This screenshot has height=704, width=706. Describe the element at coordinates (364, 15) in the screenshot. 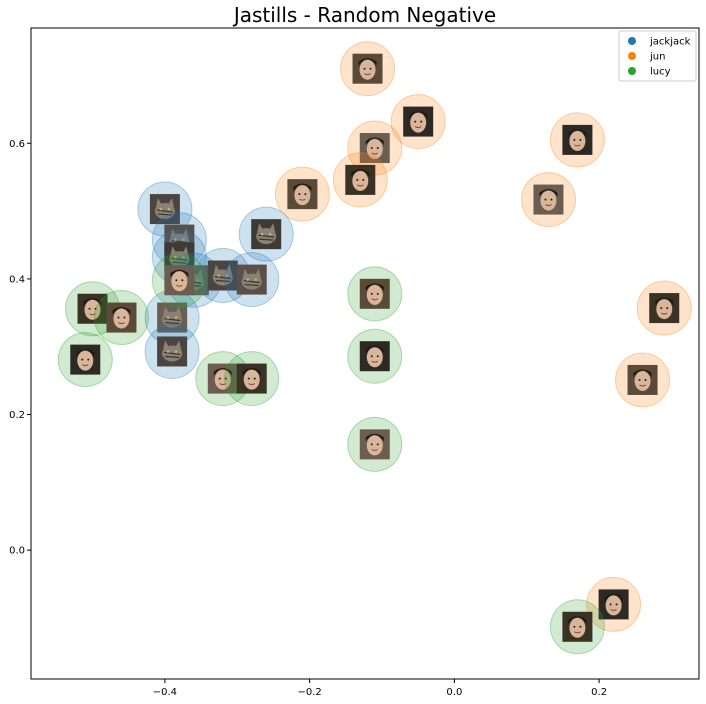

I see `chart-title: Jastills - Random Negative` at that location.